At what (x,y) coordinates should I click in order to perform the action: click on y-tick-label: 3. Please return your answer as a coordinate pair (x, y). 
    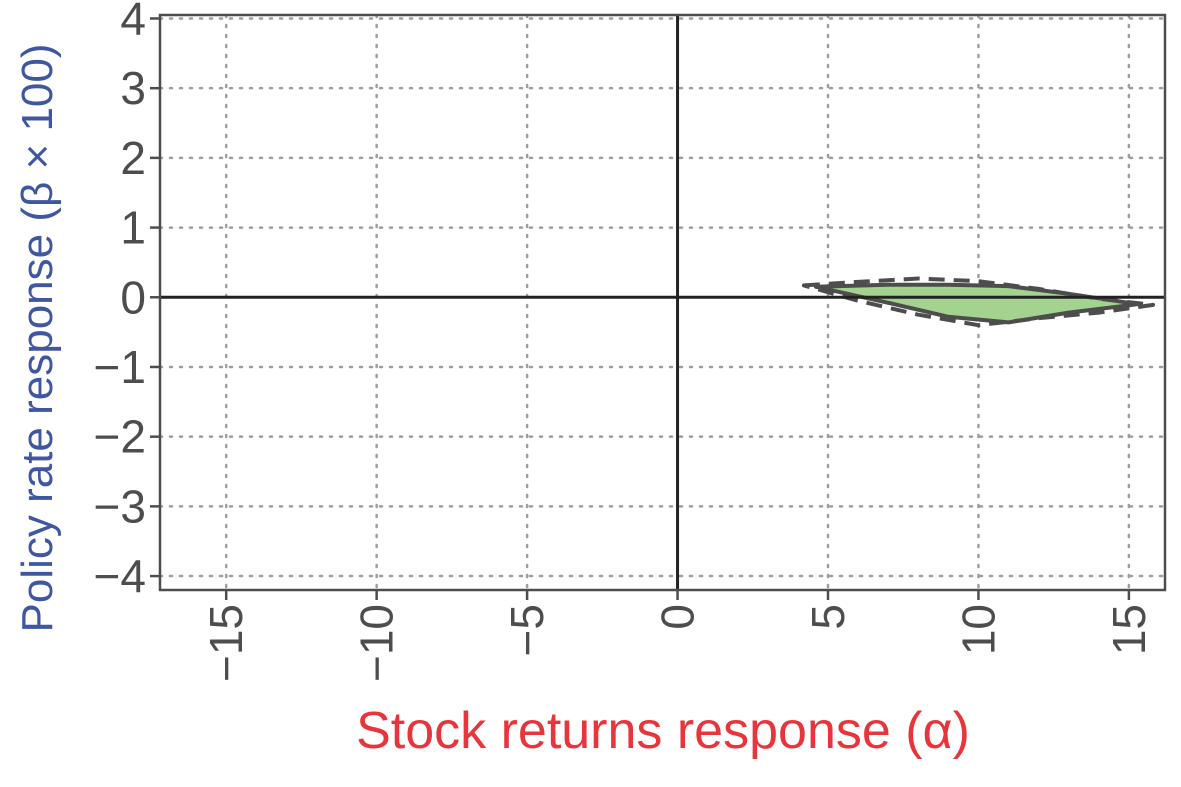
    Looking at the image, I should click on (133, 88).